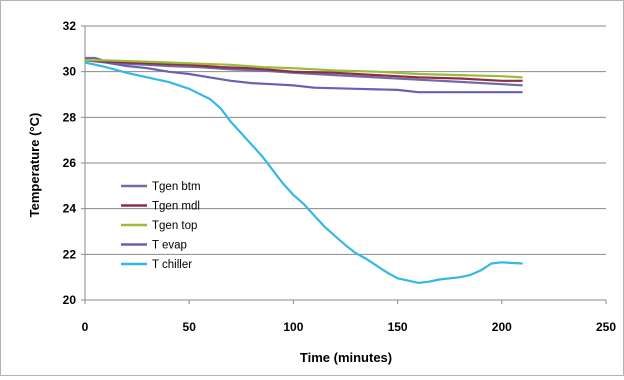 The height and width of the screenshot is (380, 624). What do you see at coordinates (169, 246) in the screenshot?
I see `legend-label: T evap` at bounding box center [169, 246].